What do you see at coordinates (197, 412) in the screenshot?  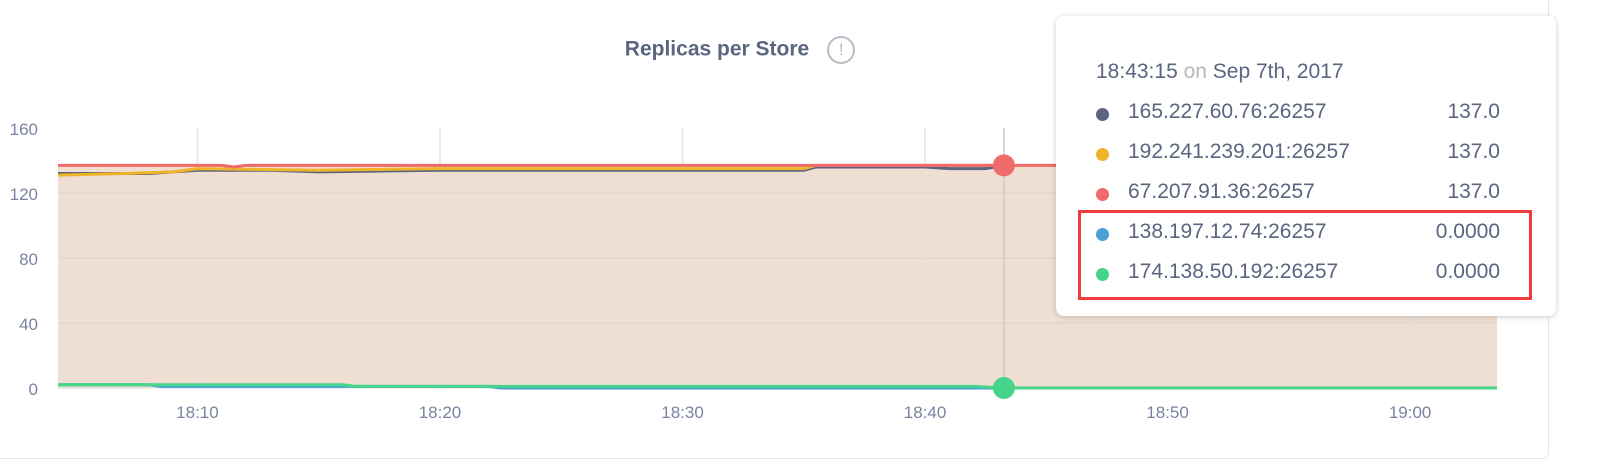 I see `x-tick-label: 18:10` at bounding box center [197, 412].